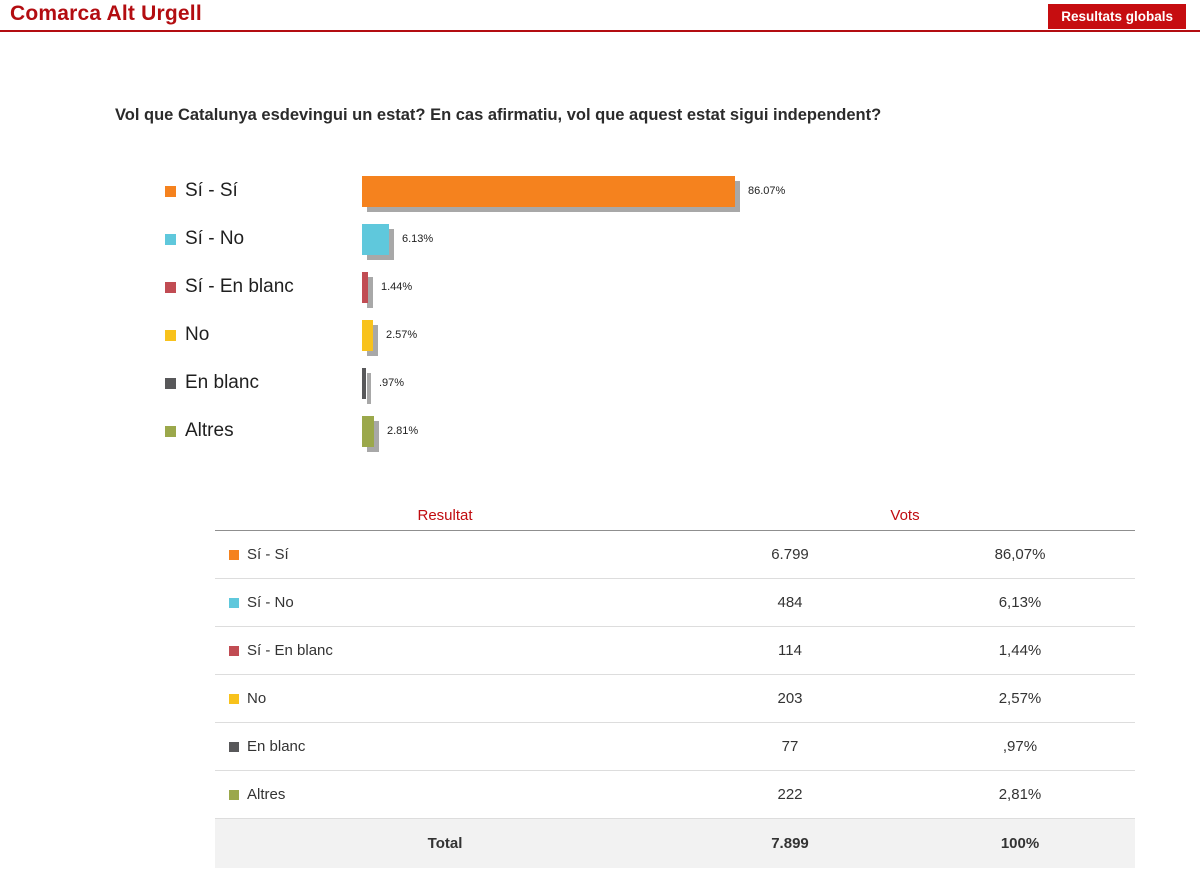  I want to click on votes-cell: 222, so click(790, 794).